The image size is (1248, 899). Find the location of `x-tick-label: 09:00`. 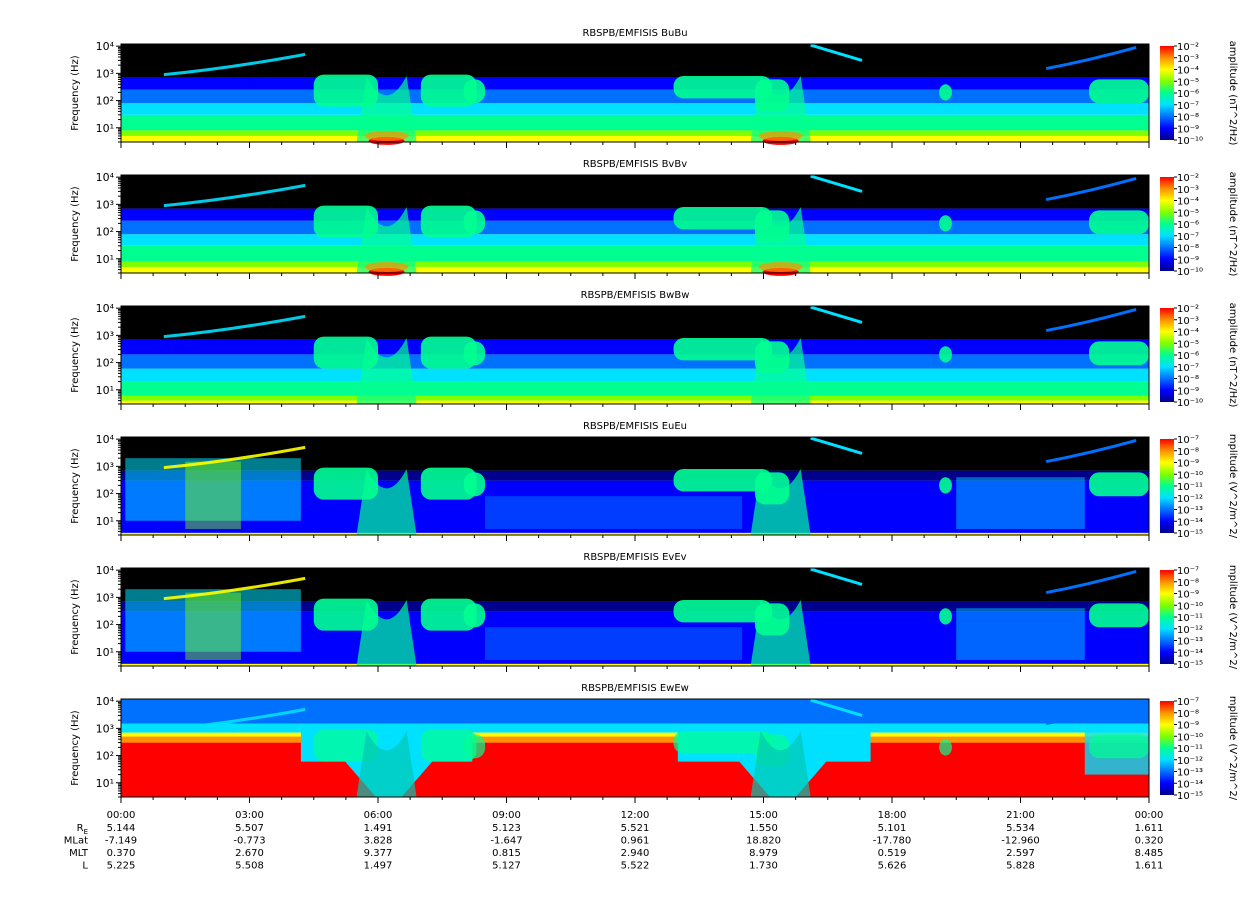

x-tick-label: 09:00 is located at coordinates (506, 815).